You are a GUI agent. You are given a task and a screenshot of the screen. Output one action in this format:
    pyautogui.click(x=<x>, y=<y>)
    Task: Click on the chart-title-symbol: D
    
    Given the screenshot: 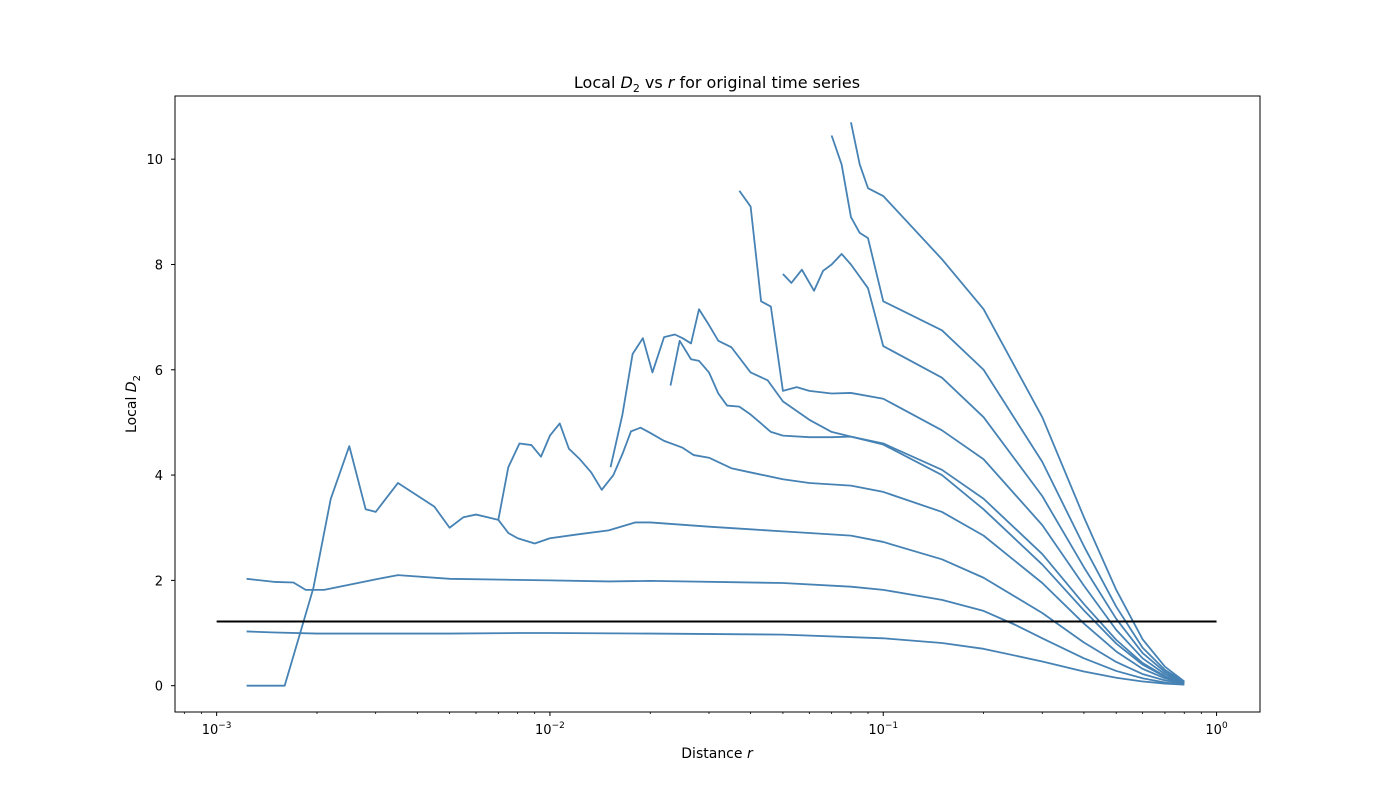 What is the action you would take?
    pyautogui.click(x=626, y=82)
    